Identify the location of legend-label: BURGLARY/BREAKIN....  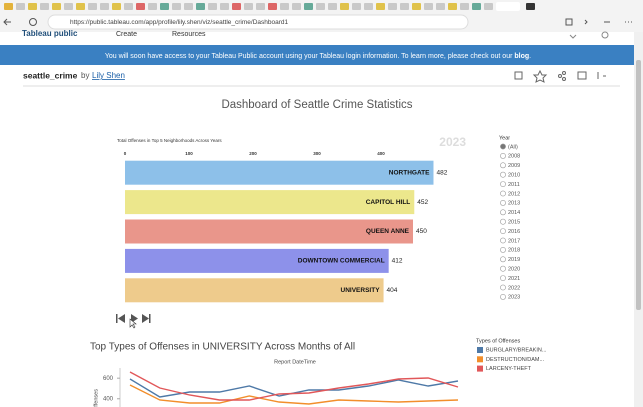
(516, 350).